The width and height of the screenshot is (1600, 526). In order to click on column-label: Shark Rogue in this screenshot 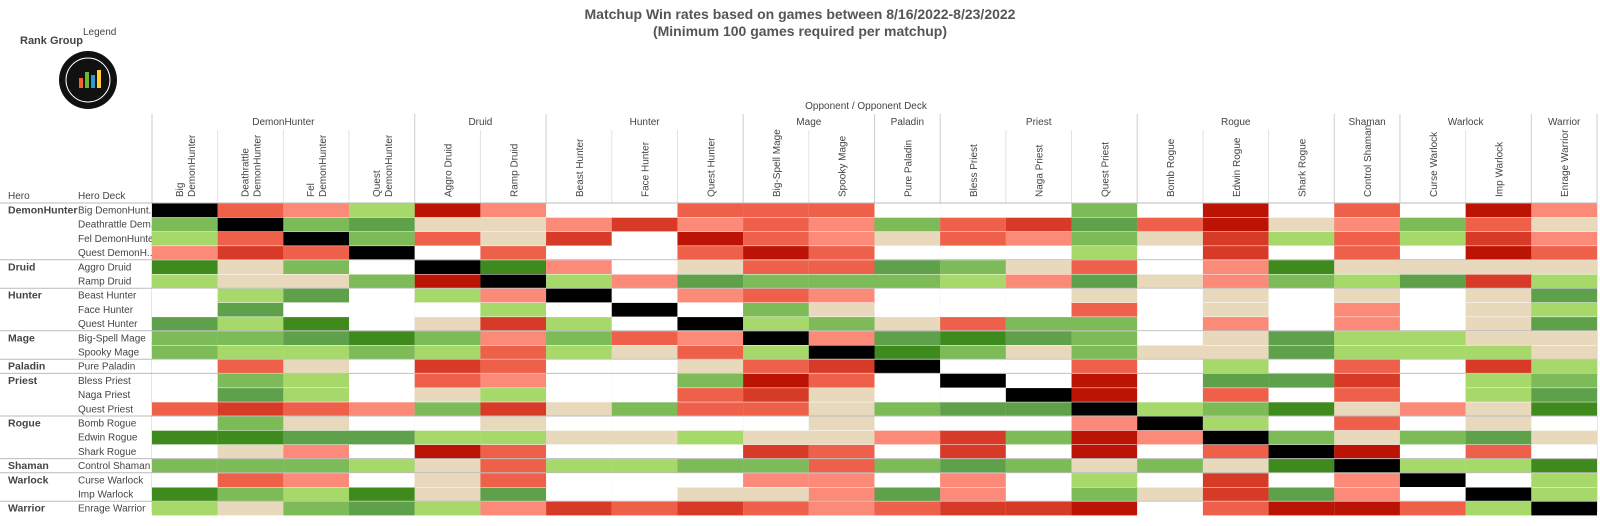, I will do `click(1302, 167)`.